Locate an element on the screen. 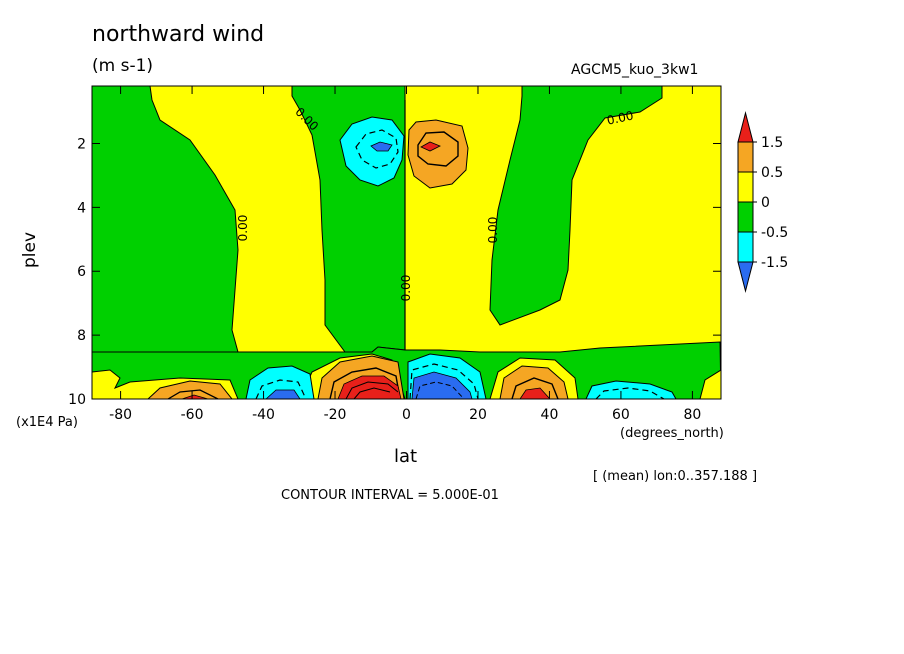 The height and width of the screenshot is (654, 904). x-tick-label-0: -80 is located at coordinates (120, 415).